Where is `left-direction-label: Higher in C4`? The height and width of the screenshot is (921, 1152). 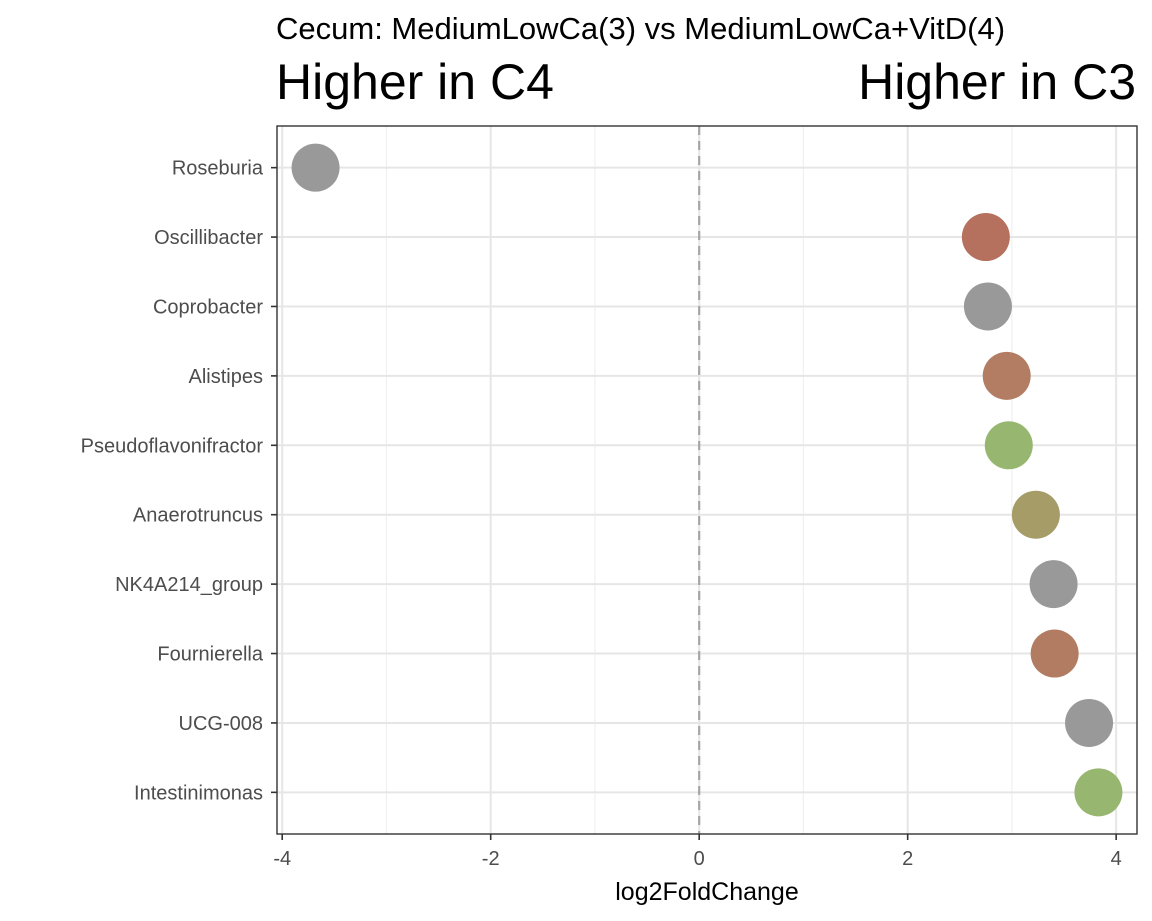 left-direction-label: Higher in C4 is located at coordinates (415, 82).